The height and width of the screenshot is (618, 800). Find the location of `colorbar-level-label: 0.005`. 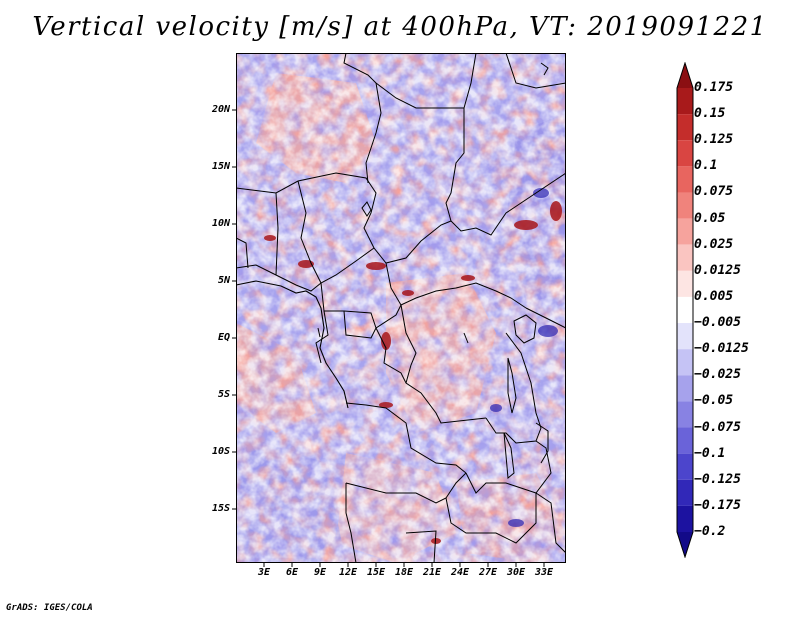

colorbar-level-label: 0.005 is located at coordinates (714, 296).